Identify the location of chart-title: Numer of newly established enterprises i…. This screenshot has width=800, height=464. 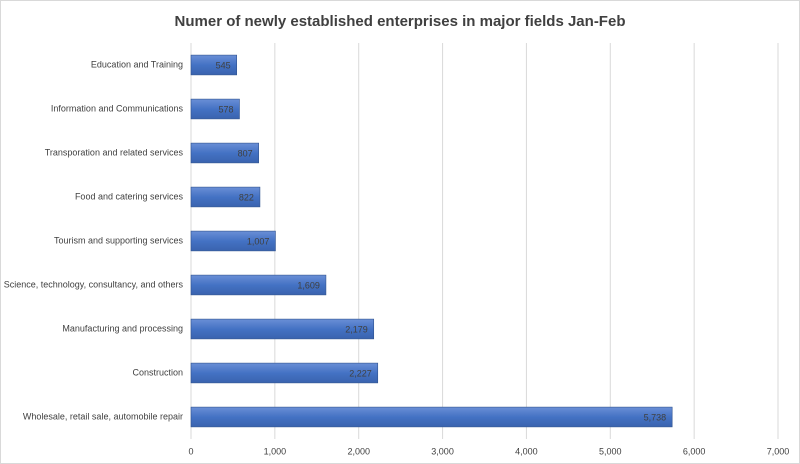
(400, 21).